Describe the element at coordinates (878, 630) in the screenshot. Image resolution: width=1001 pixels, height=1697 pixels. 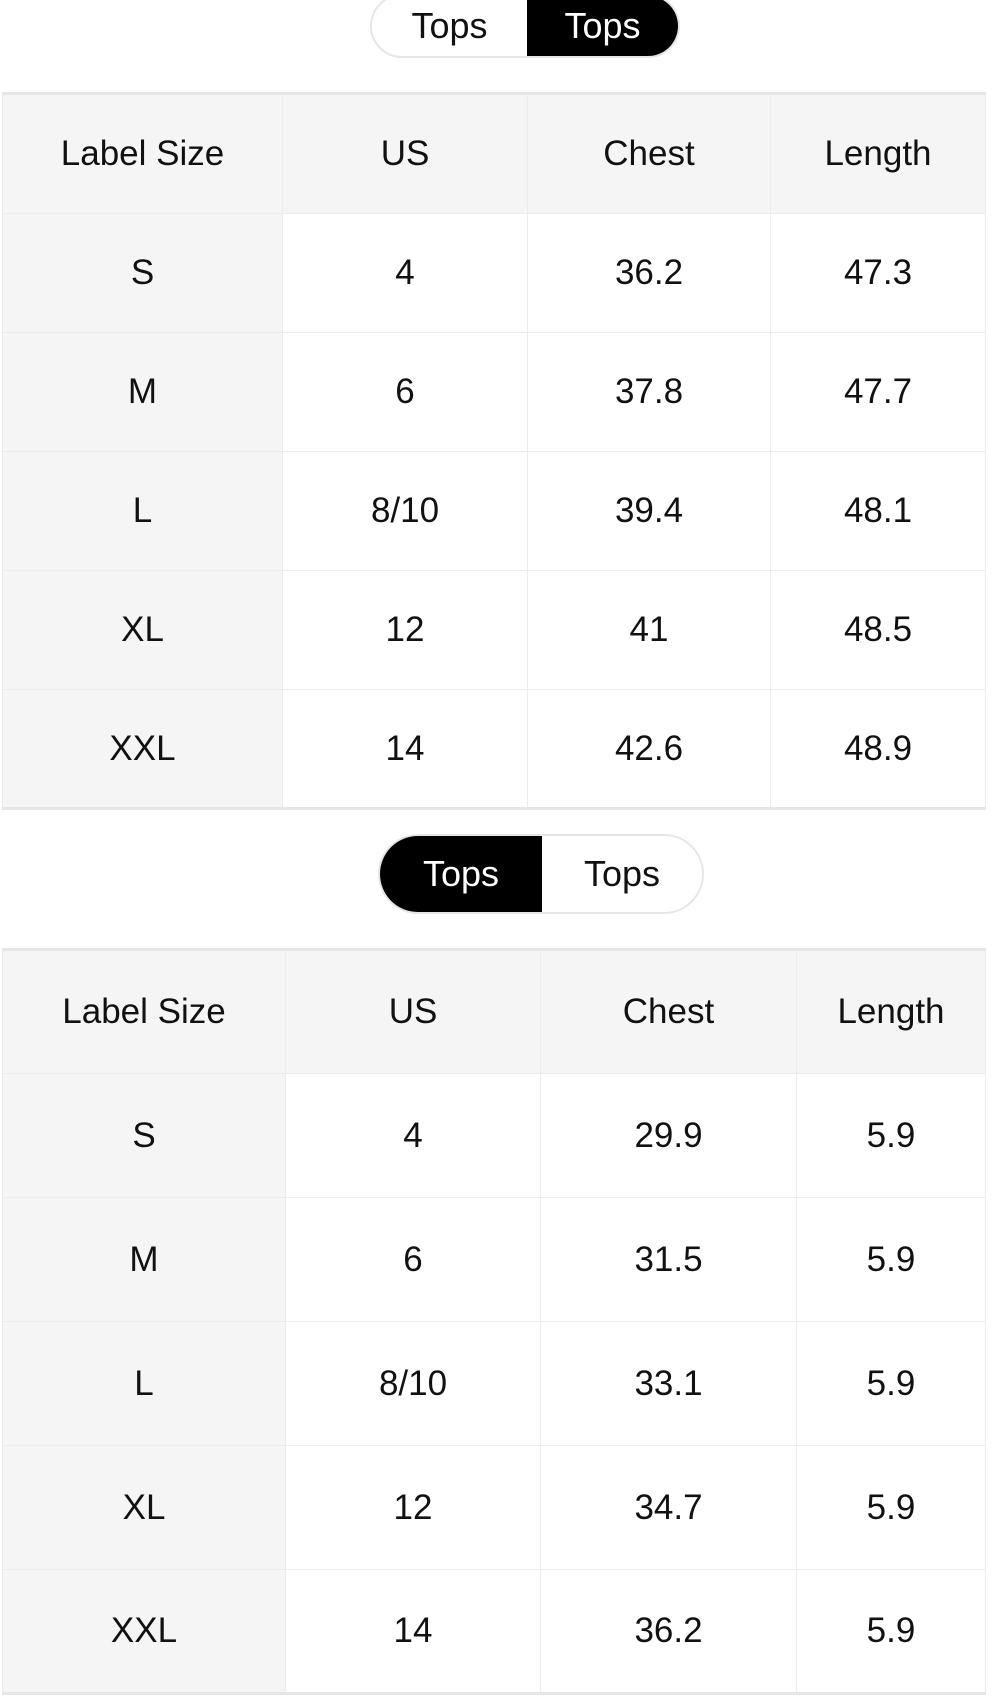
I see `length-cell: 48.5` at that location.